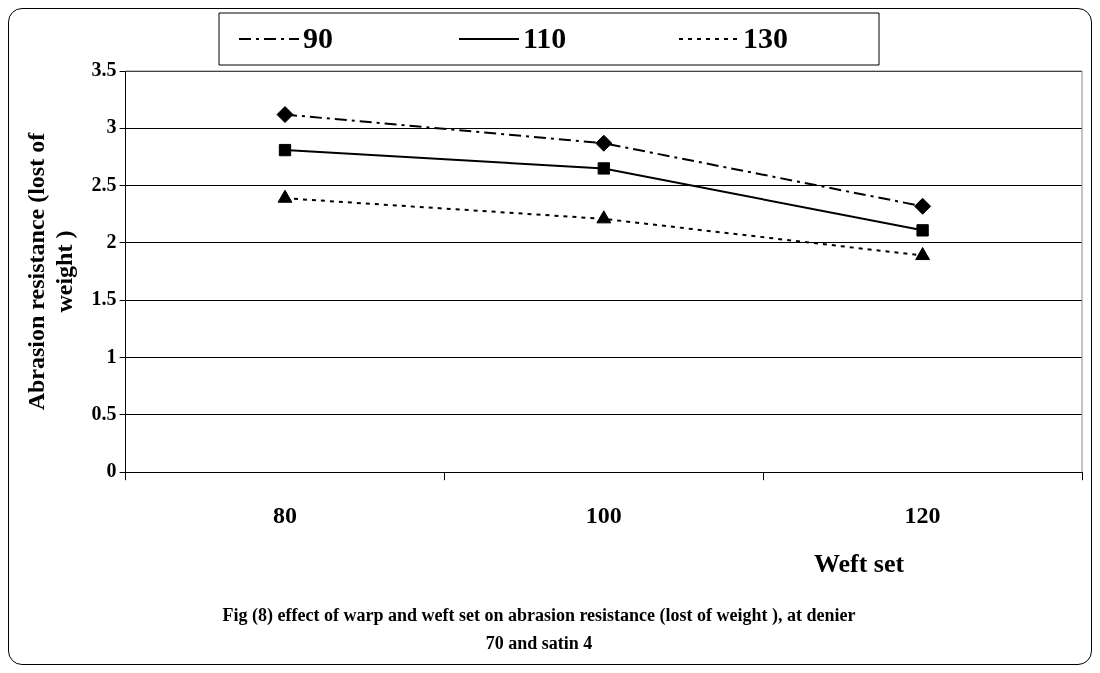  Describe the element at coordinates (104, 183) in the screenshot. I see `y-tick-label: 2.5` at that location.